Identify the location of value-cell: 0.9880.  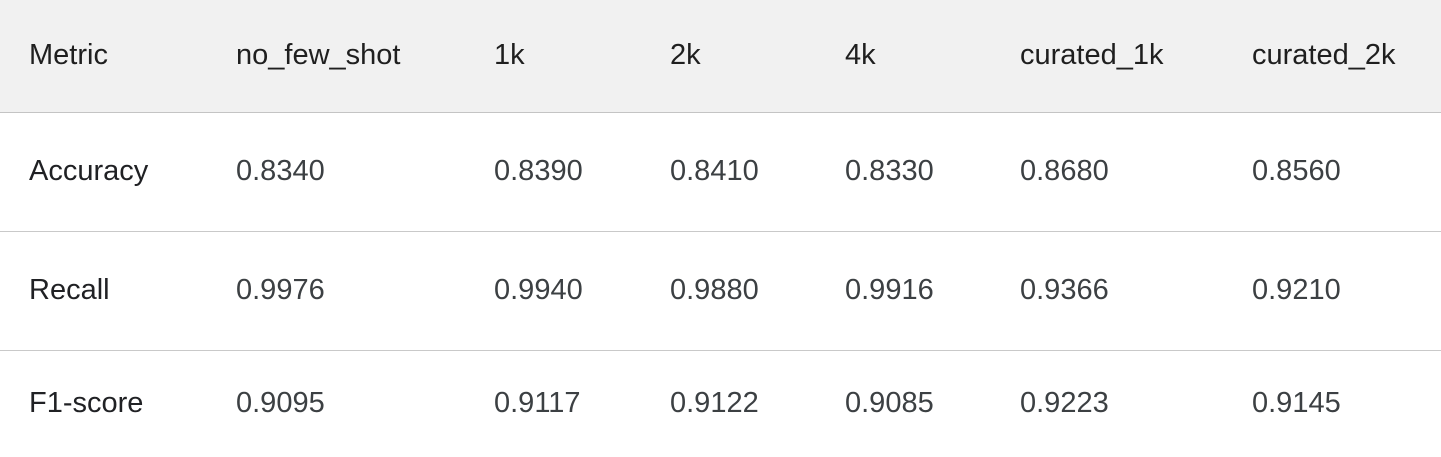
(728, 290).